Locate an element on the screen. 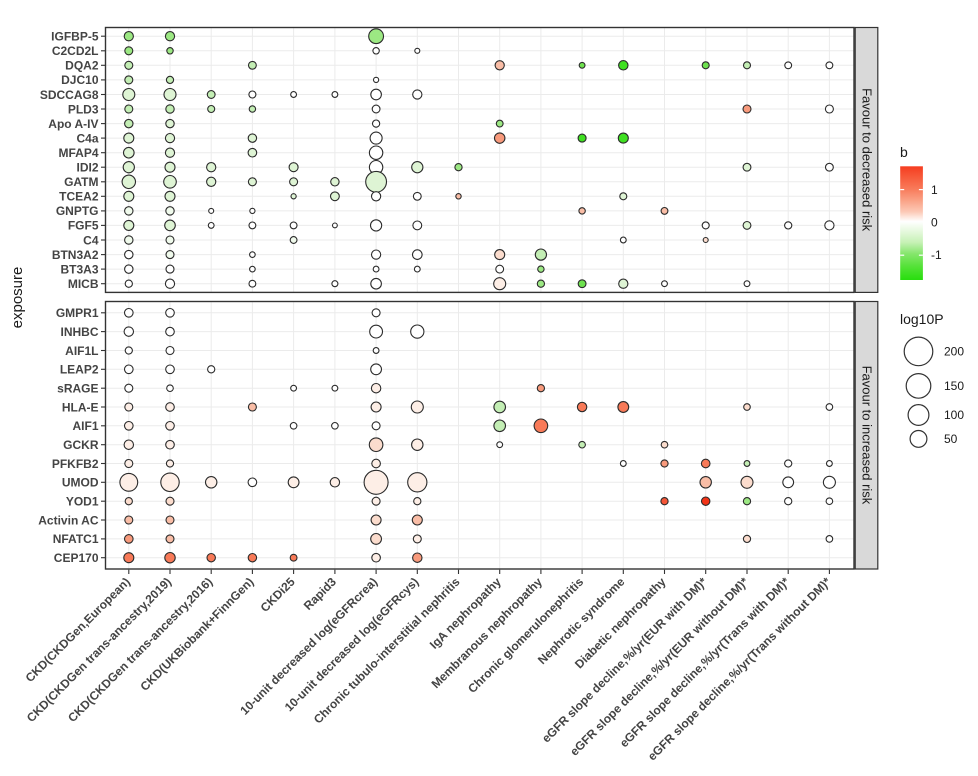 The height and width of the screenshot is (776, 978). svg-text: GMPR1 is located at coordinates (77, 313).